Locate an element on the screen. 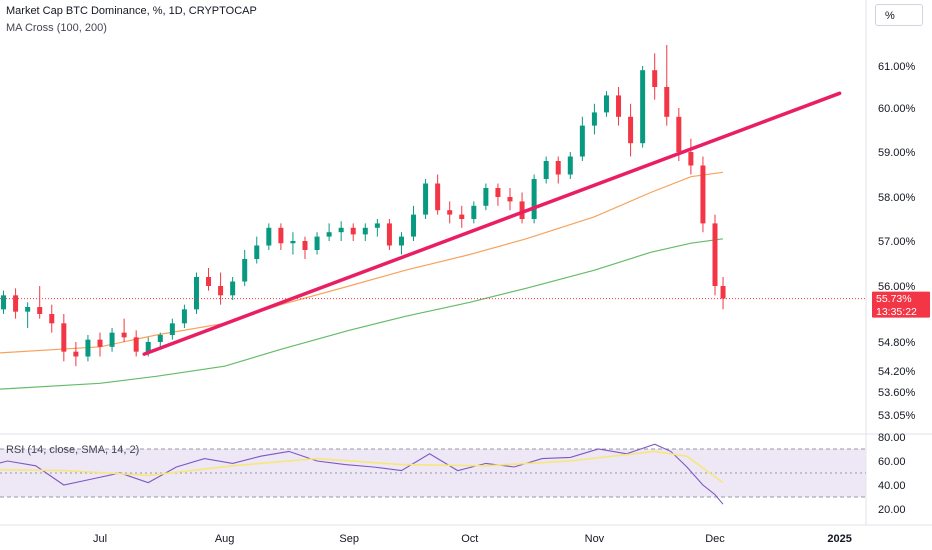  unit-toggle-button: % is located at coordinates (899, 15).